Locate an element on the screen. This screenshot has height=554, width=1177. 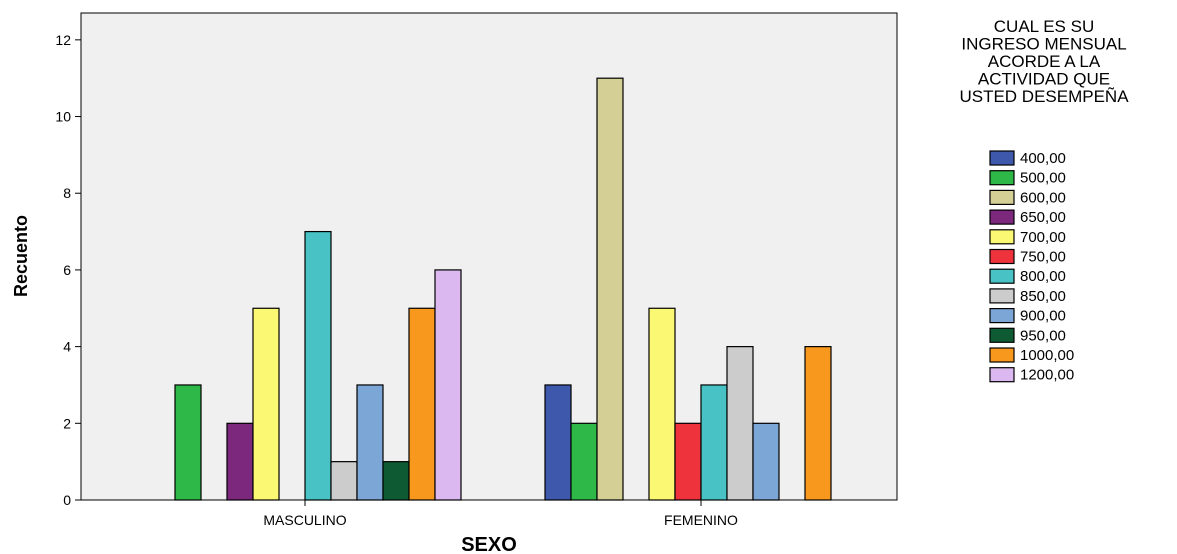
y-axis: 0 2 4 6 8 10 12 is located at coordinates (68, 270).